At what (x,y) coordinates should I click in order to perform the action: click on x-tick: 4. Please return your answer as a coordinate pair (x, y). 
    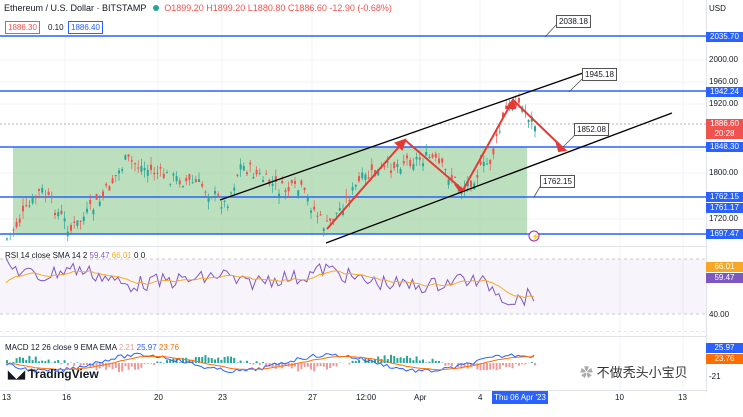
    Looking at the image, I should click on (480, 397).